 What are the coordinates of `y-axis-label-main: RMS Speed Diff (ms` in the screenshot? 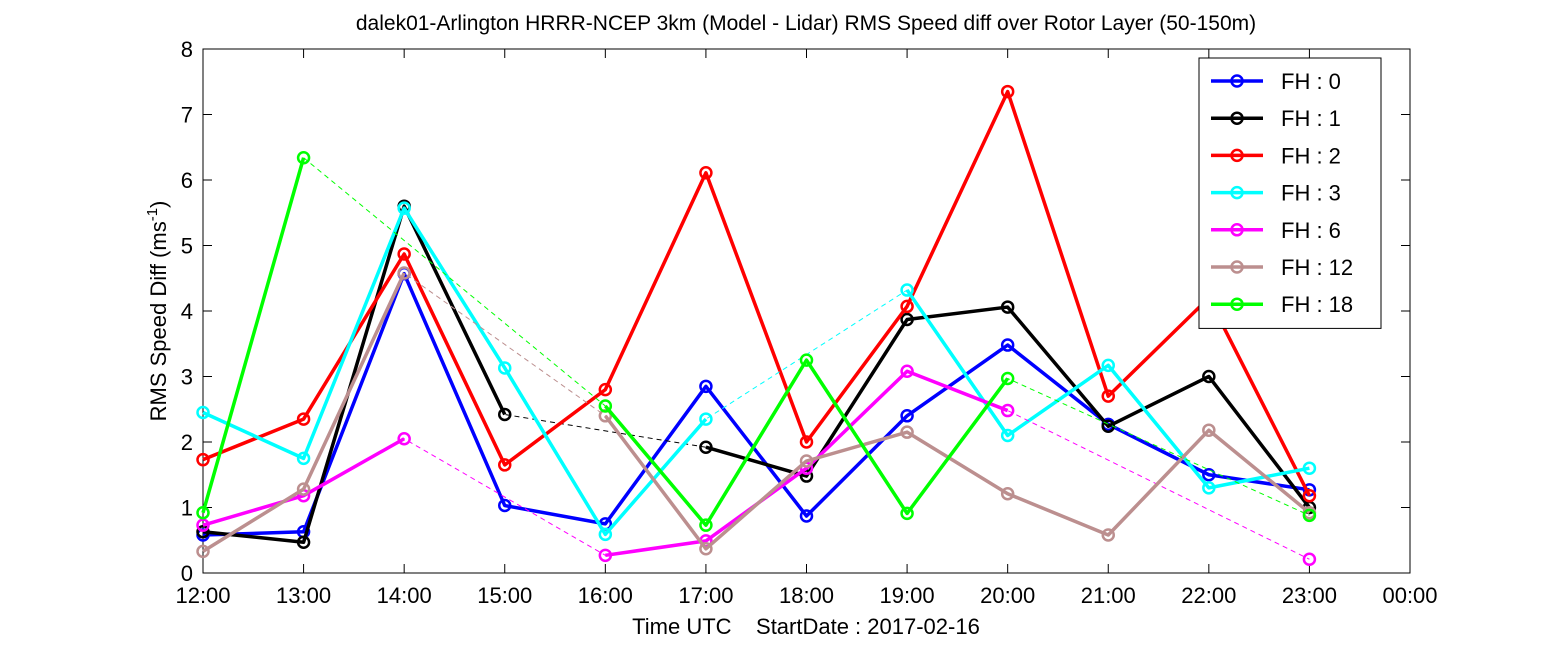 It's located at (158, 321).